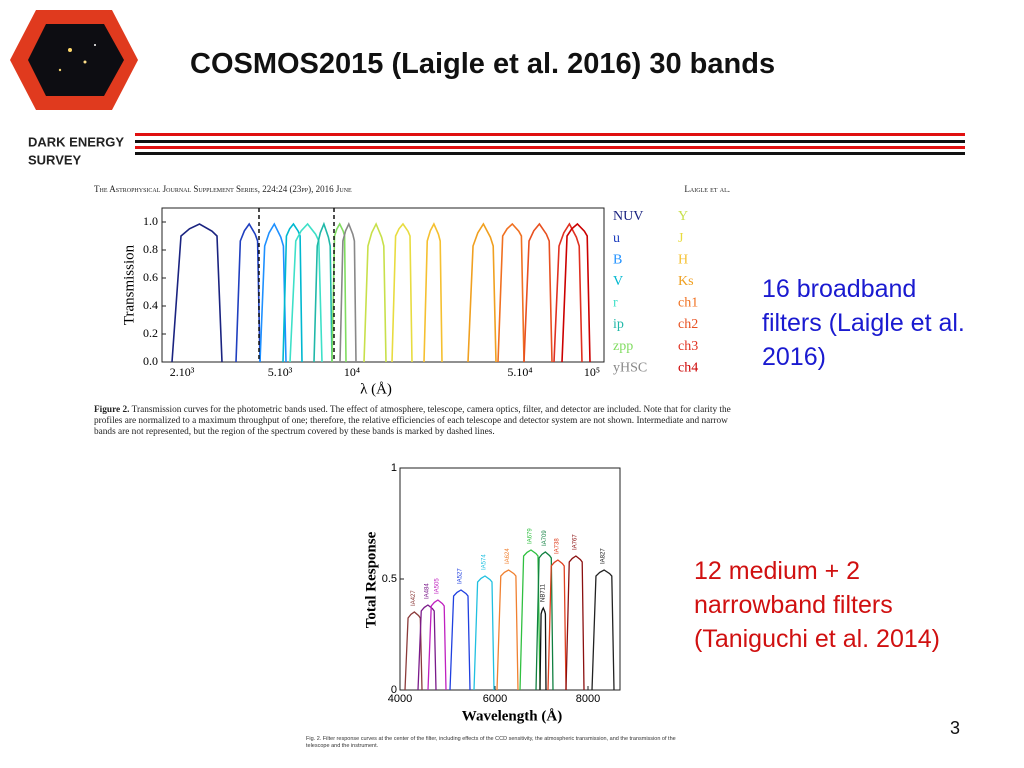 The height and width of the screenshot is (768, 1024). Describe the element at coordinates (438, 586) in the screenshot. I see `filter-label: IA505` at that location.